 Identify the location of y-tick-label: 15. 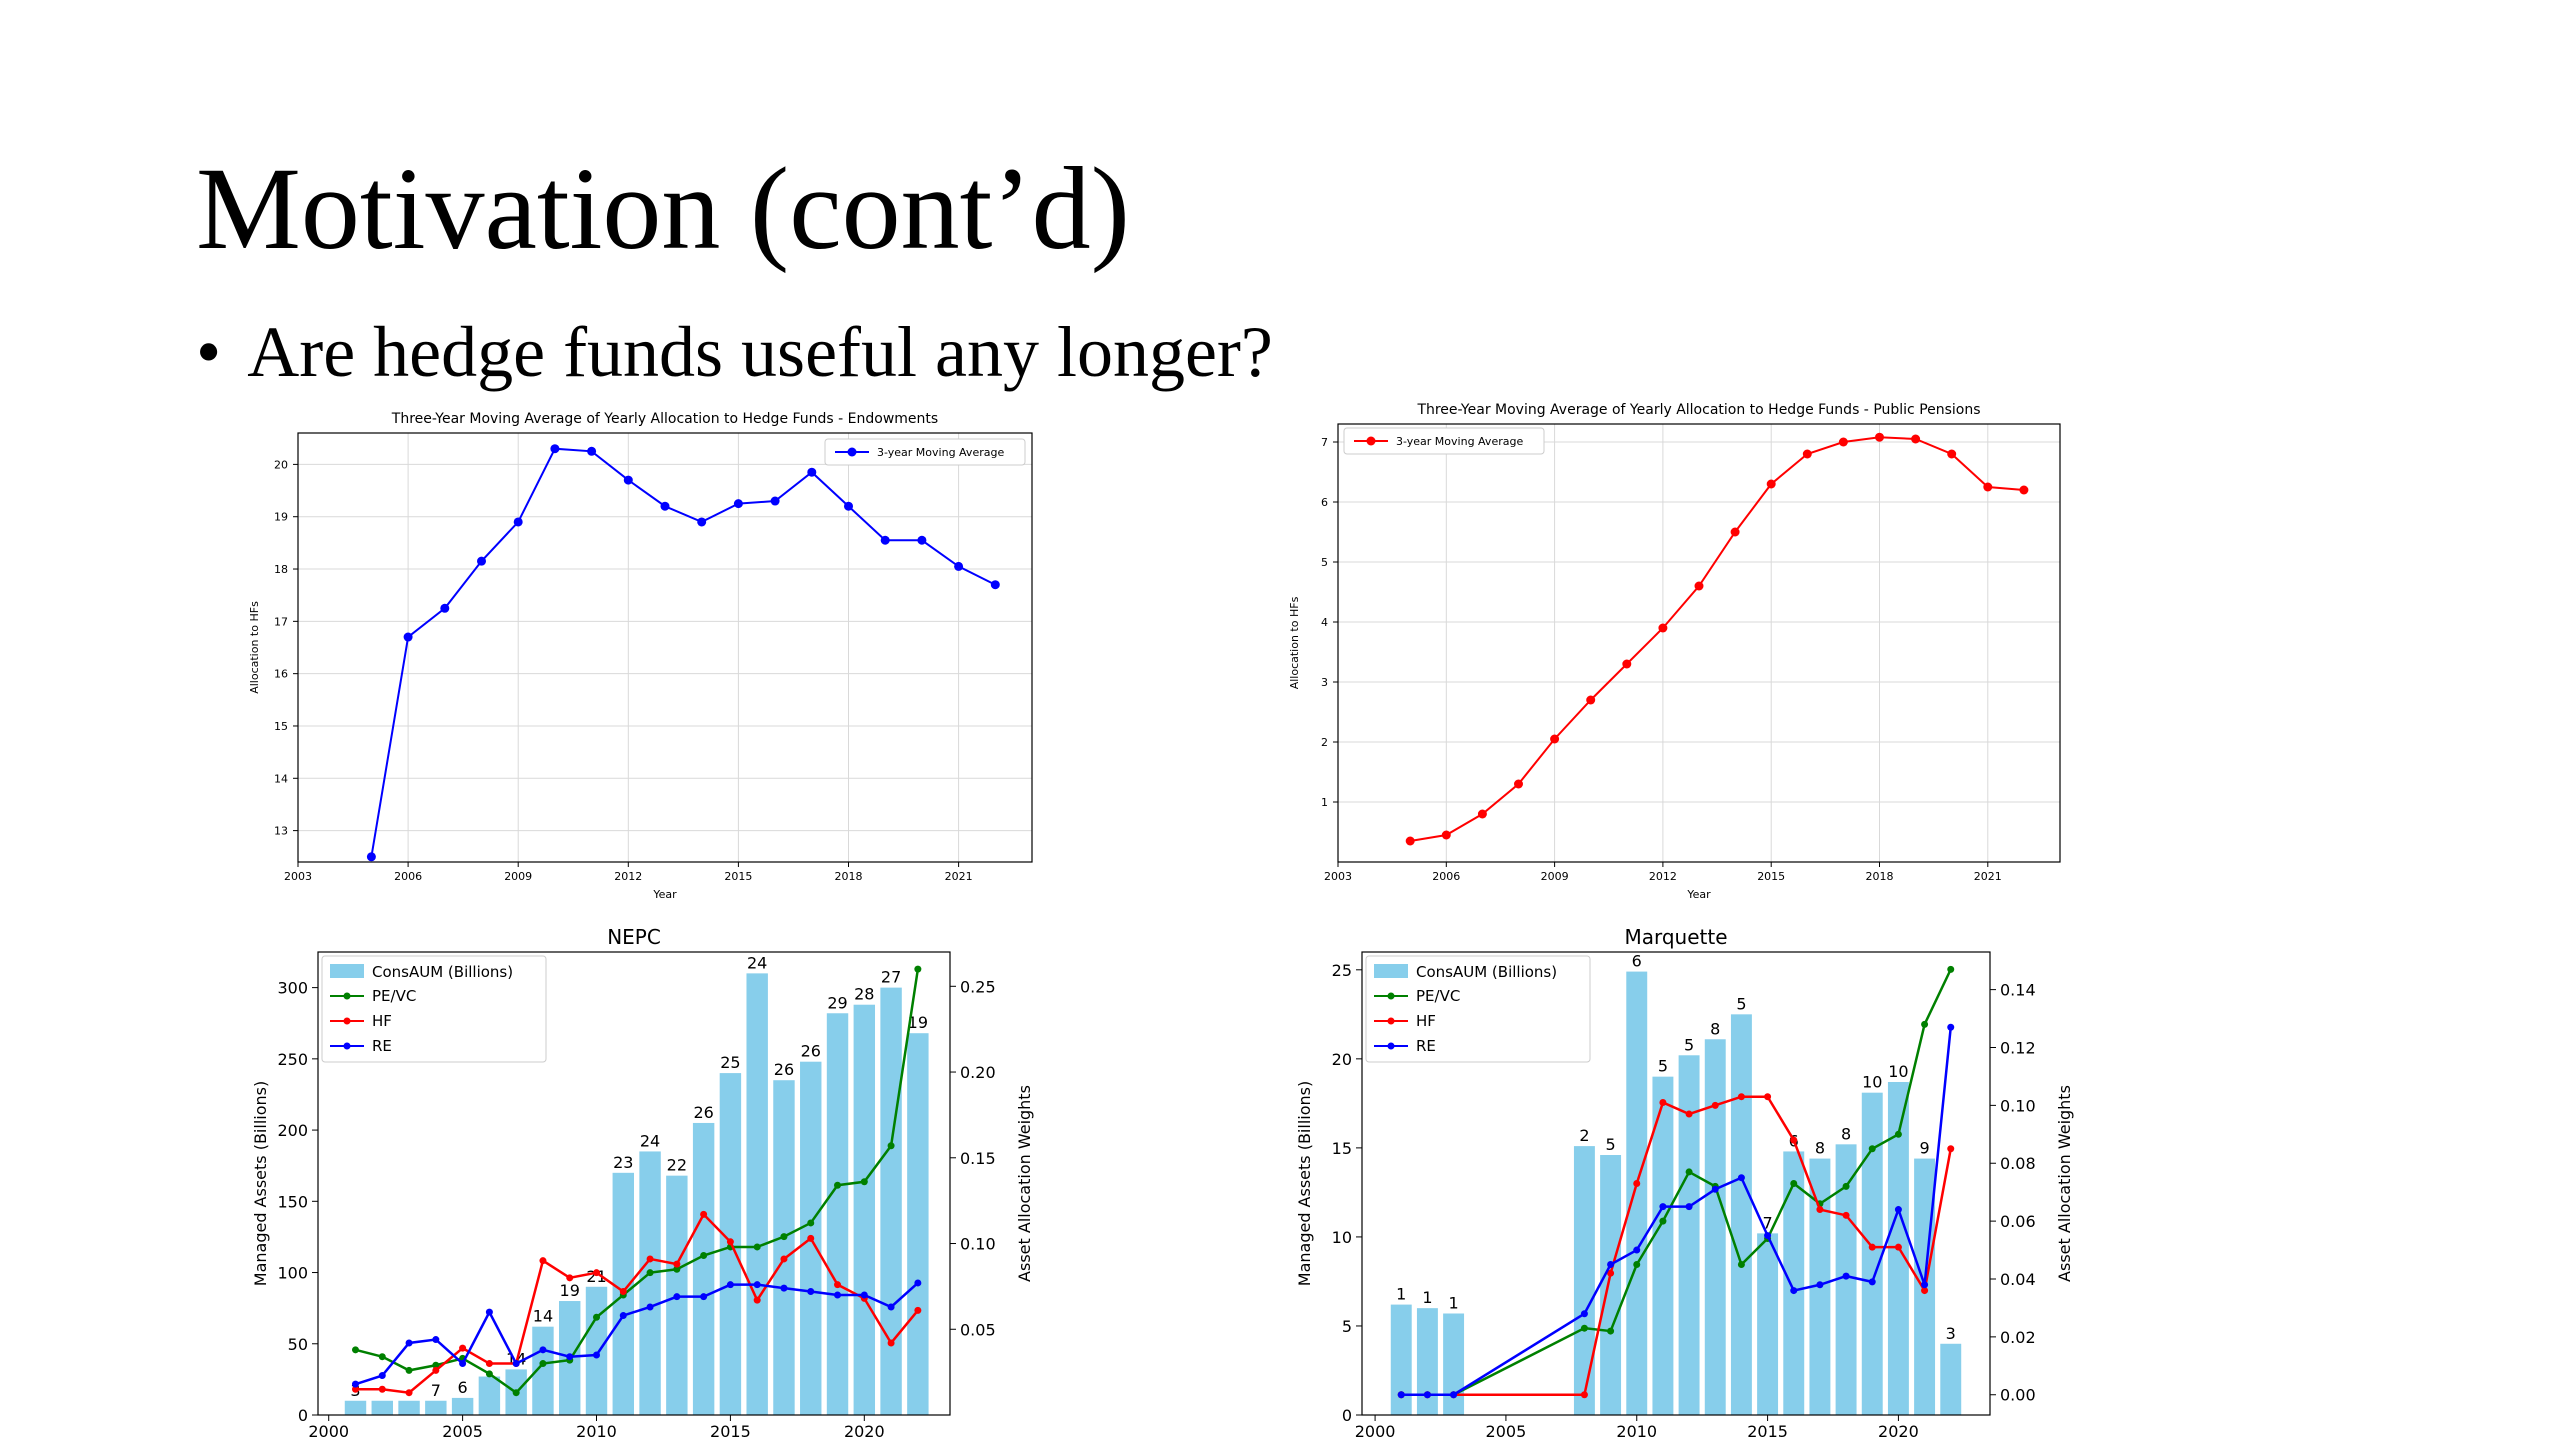
(281, 726).